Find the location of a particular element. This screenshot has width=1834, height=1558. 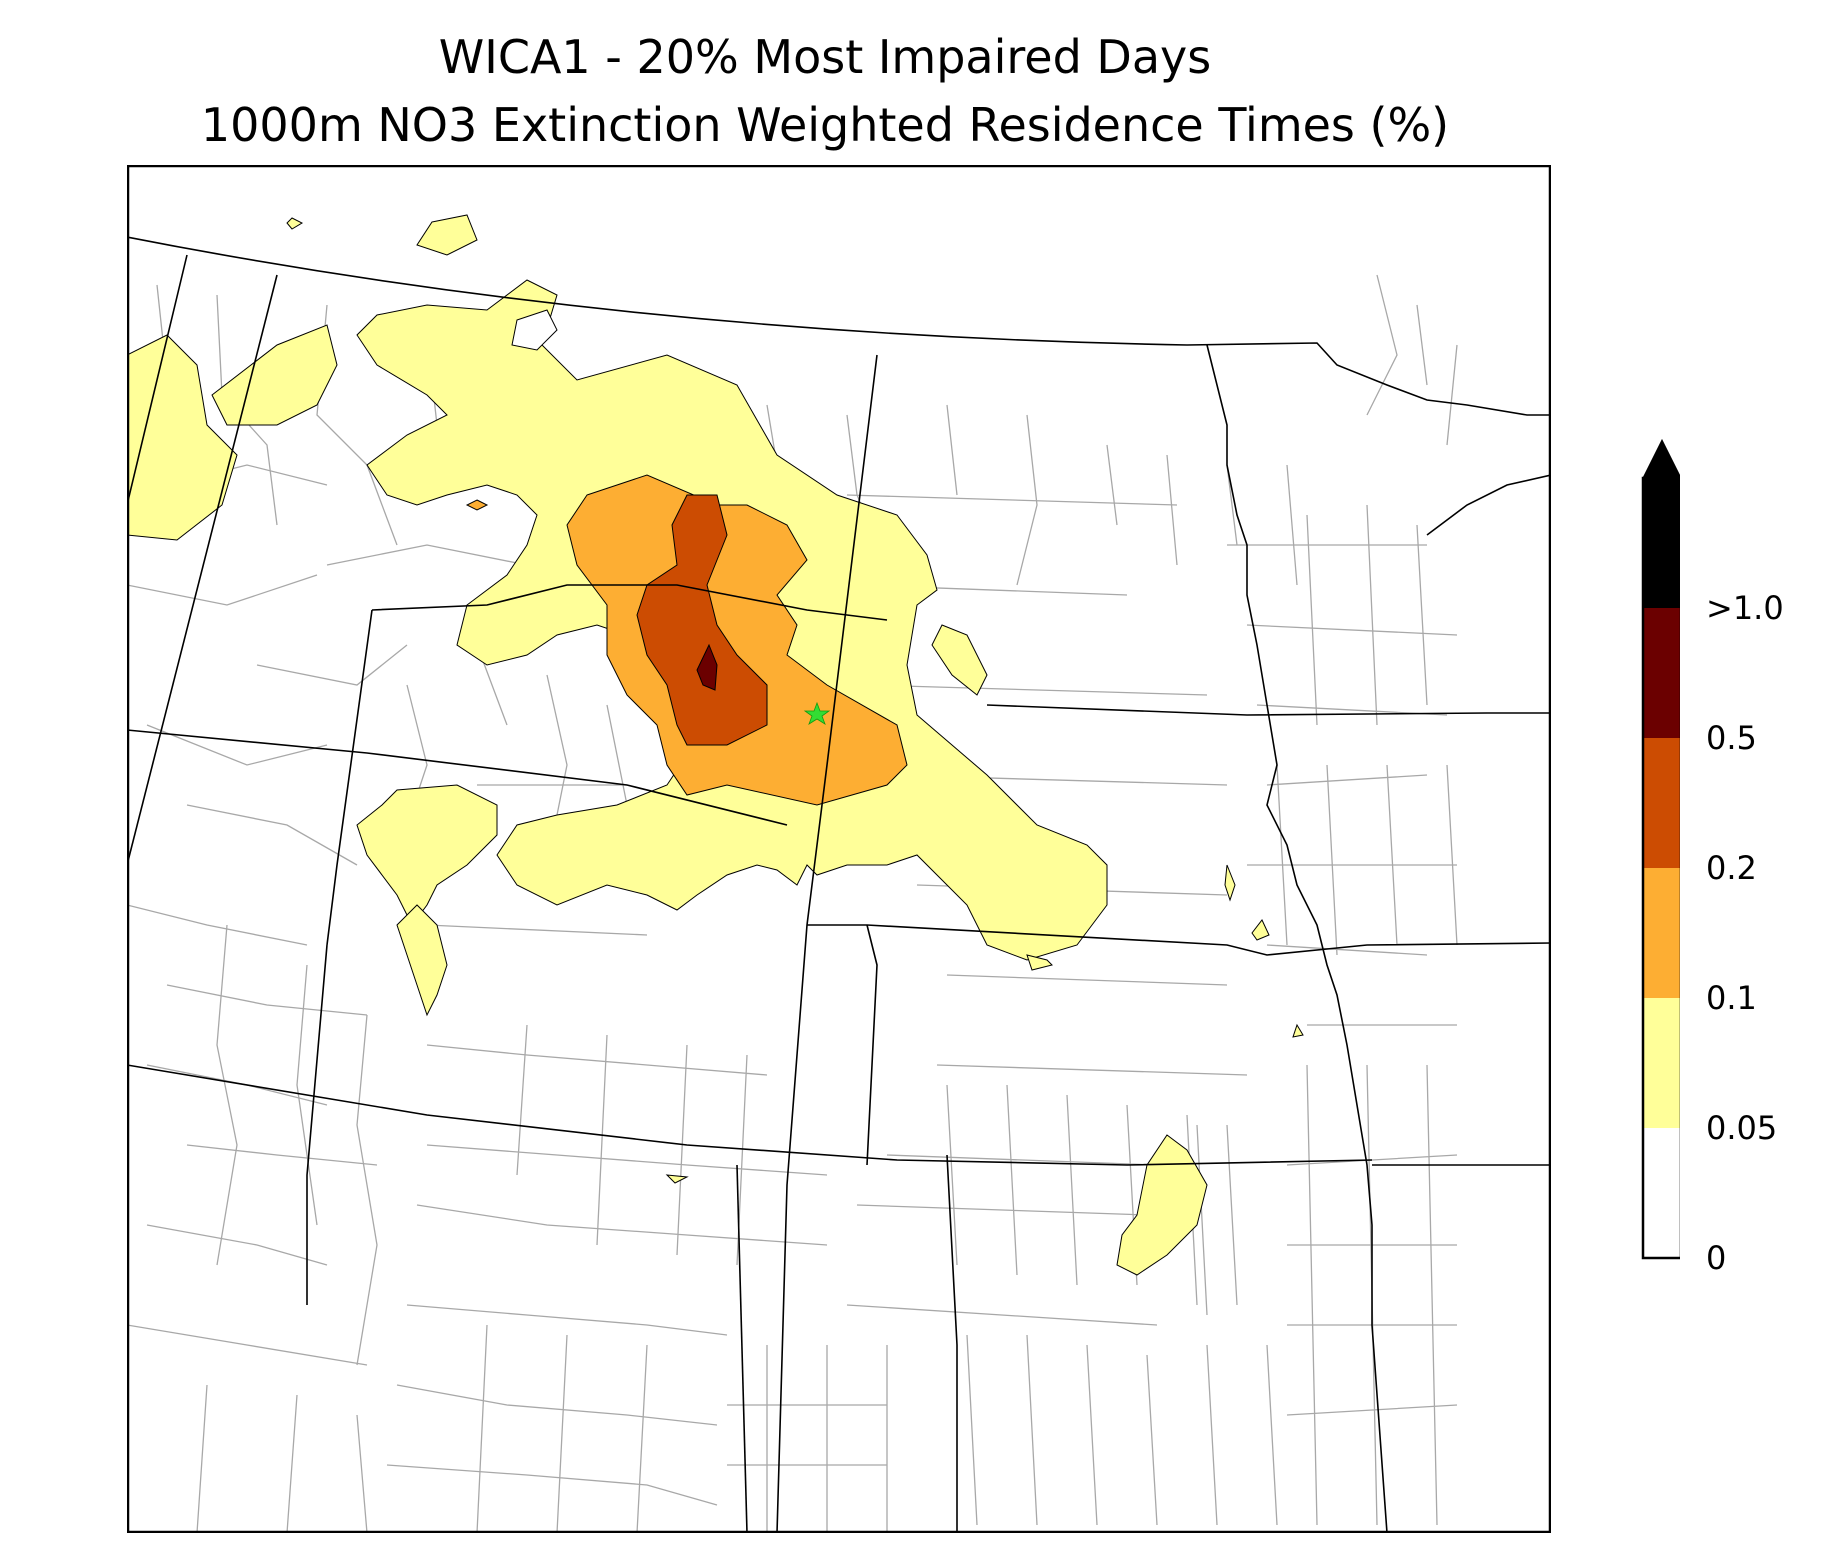

colorbar-outline is located at coordinates (1660, 868).